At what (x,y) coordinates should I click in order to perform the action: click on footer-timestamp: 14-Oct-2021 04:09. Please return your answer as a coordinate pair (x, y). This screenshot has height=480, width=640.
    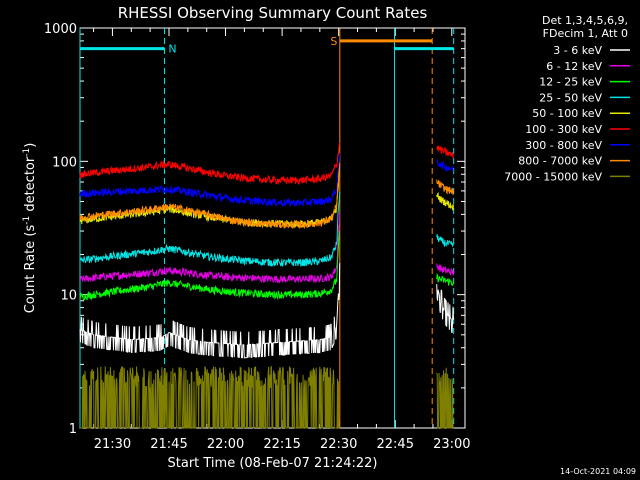
    Looking at the image, I should click on (598, 471).